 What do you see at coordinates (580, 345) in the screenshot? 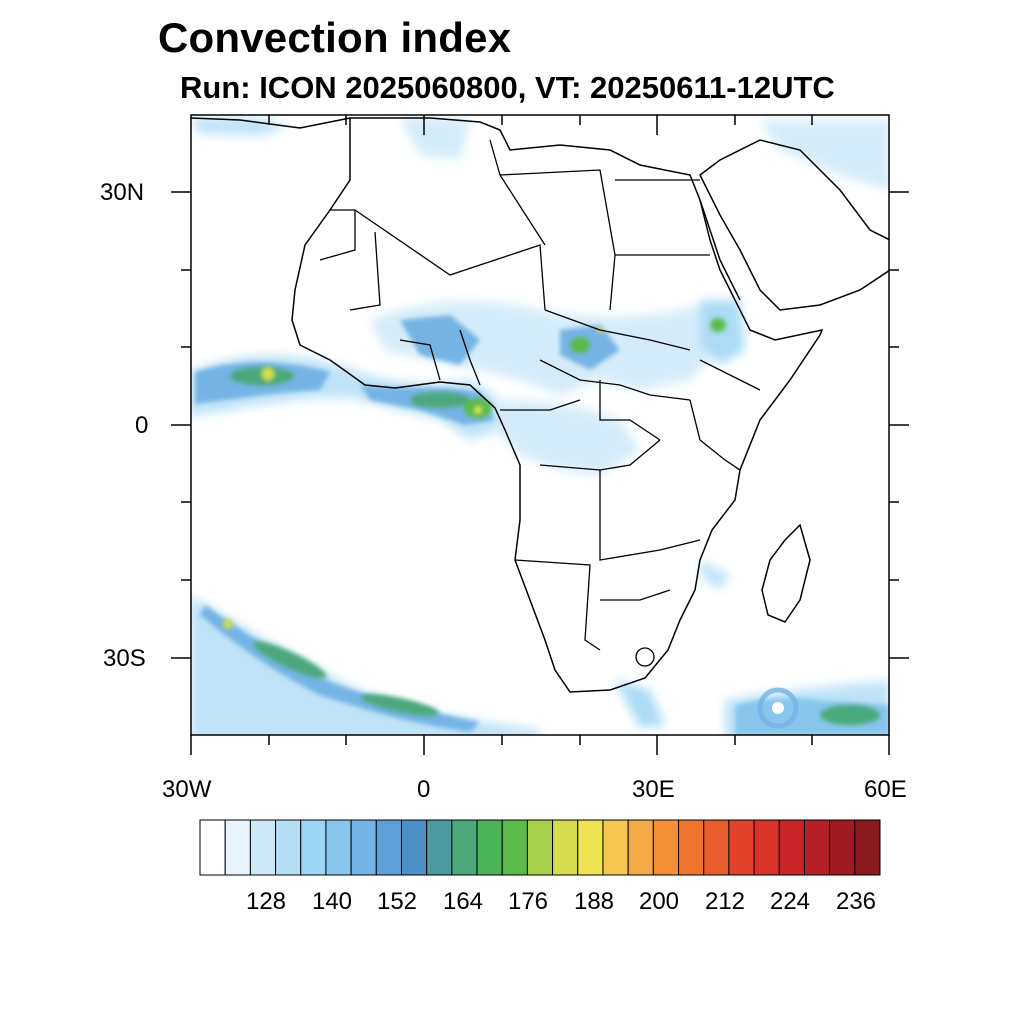
I see `green-core-sahel` at bounding box center [580, 345].